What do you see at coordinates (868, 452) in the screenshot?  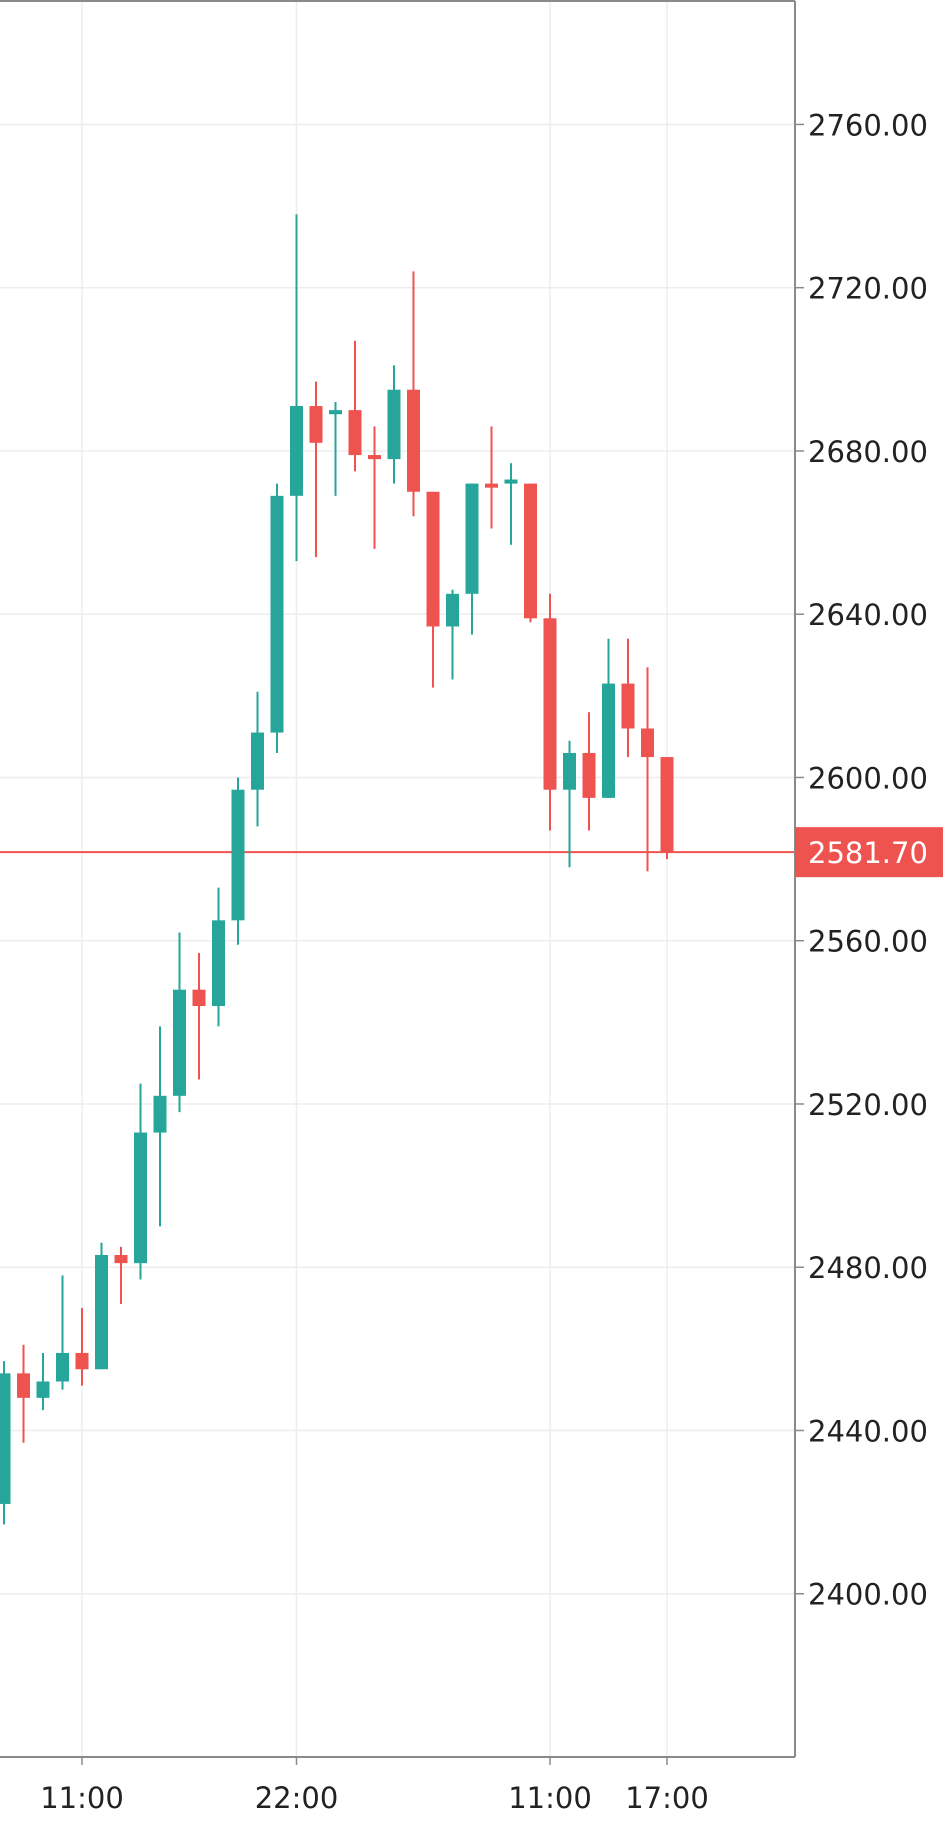 I see `price-tick-label: 2680.00` at bounding box center [868, 452].